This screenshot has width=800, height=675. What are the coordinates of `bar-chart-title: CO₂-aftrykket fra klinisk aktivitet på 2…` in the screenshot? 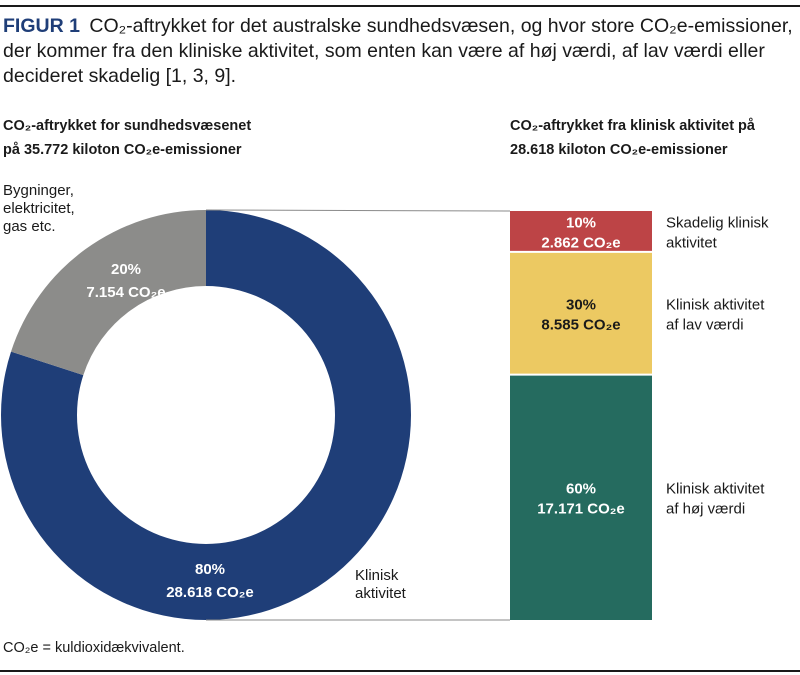 It's located at (655, 138).